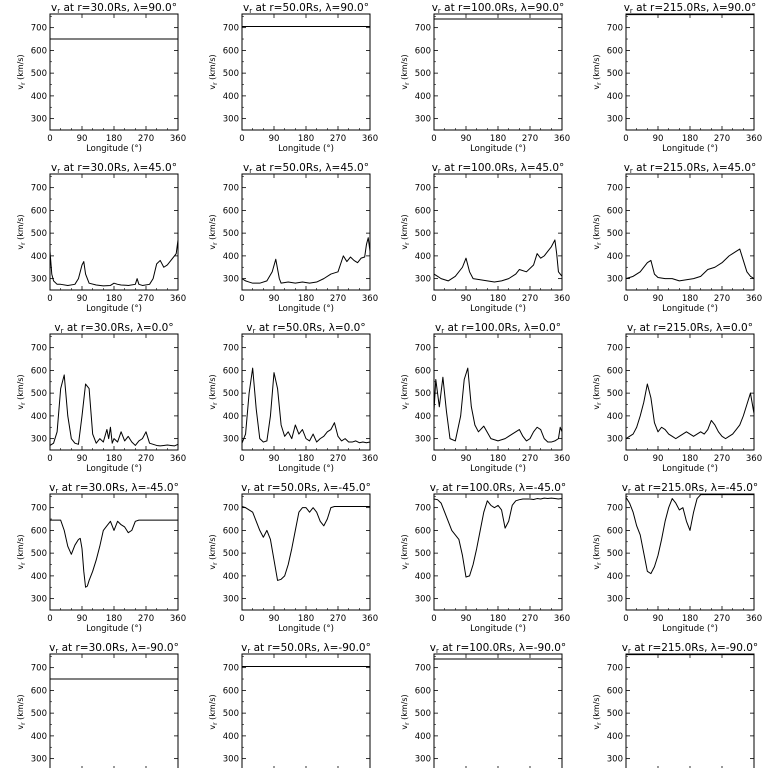 The width and height of the screenshot is (768, 773). Describe the element at coordinates (498, 168) in the screenshot. I see `panel-title: vr at r=100.0Rs, λ=45.0°` at that location.